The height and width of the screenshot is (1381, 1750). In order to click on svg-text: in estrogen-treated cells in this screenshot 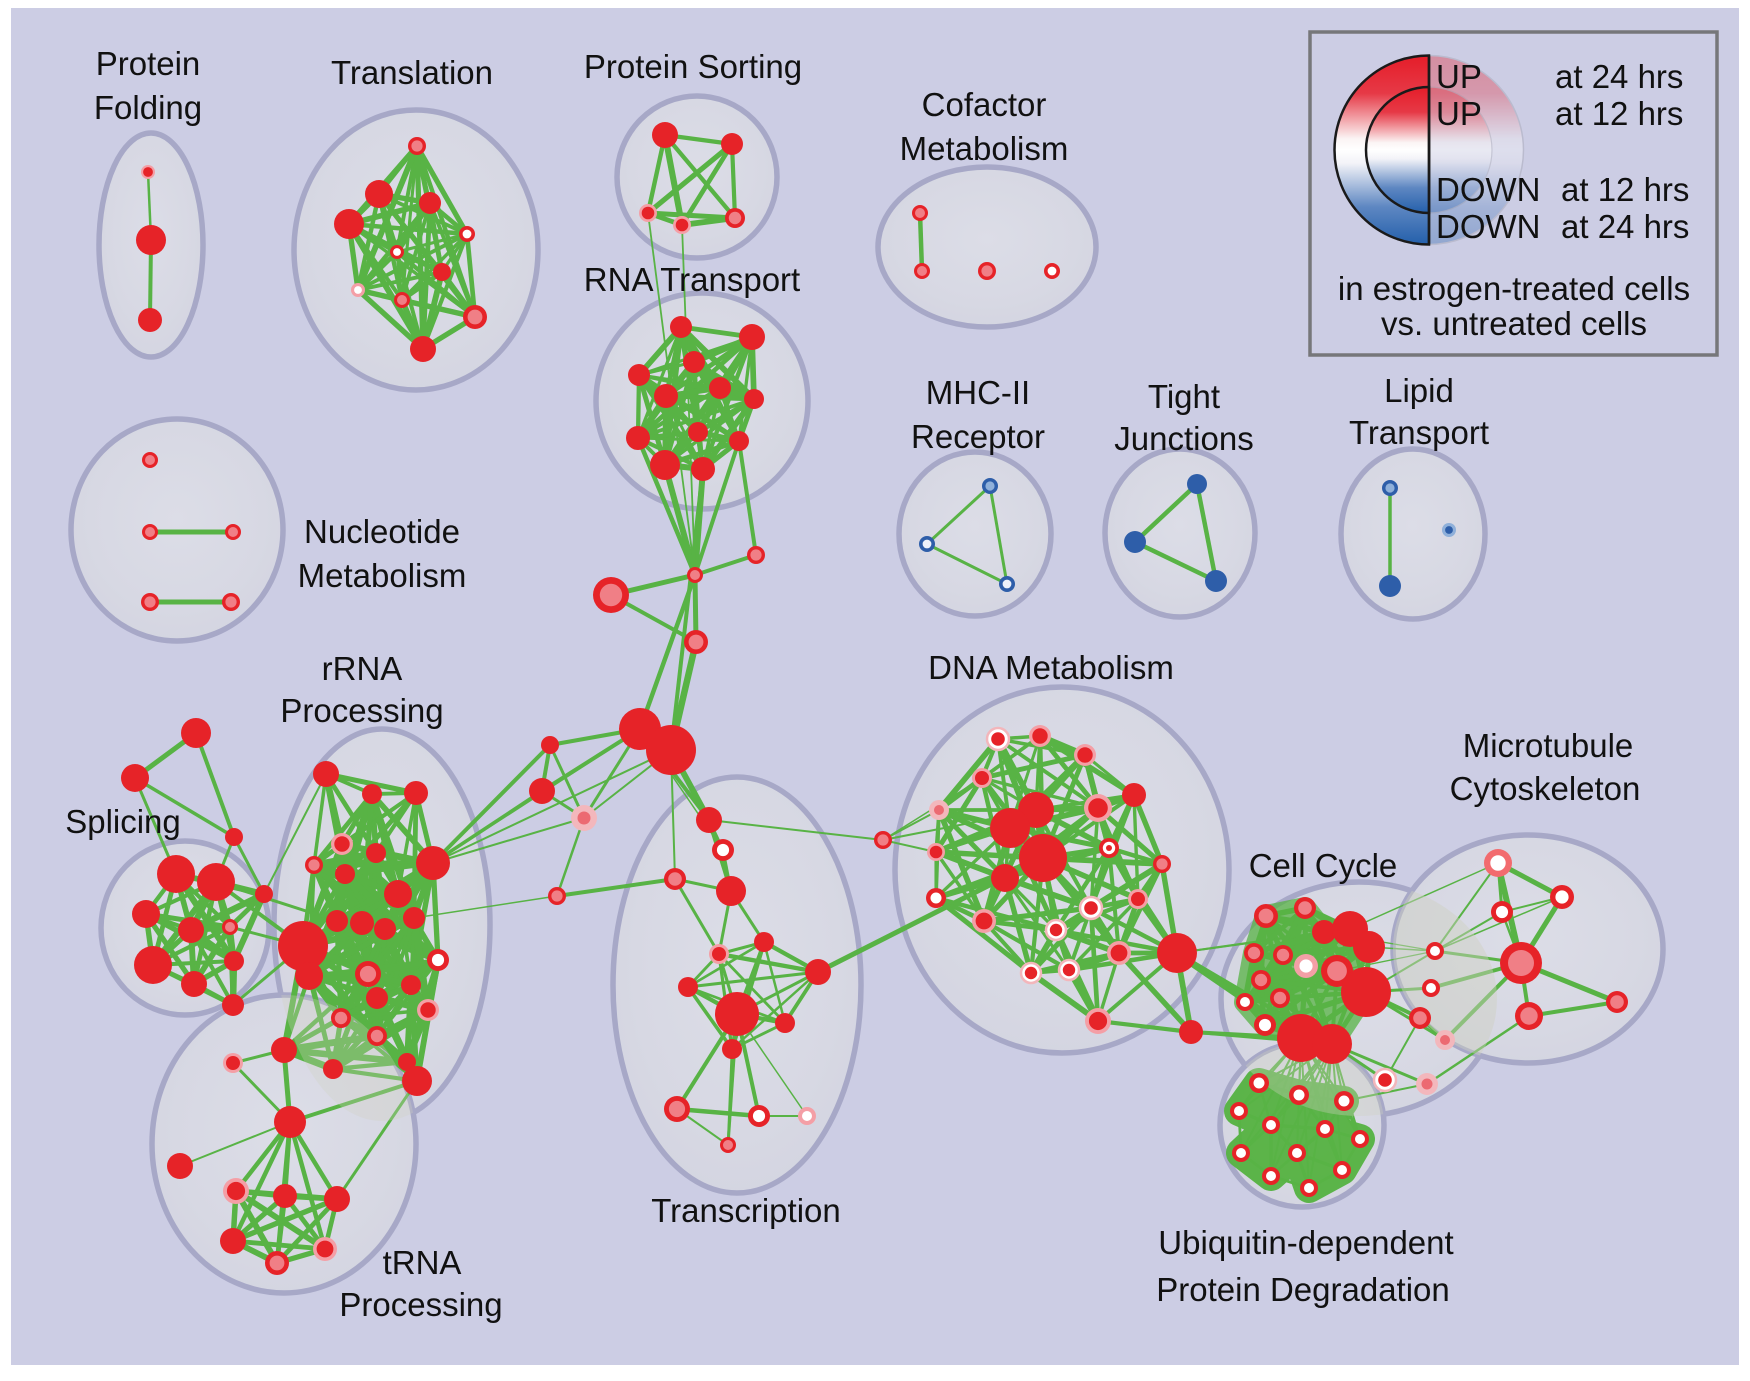, I will do `click(1514, 288)`.